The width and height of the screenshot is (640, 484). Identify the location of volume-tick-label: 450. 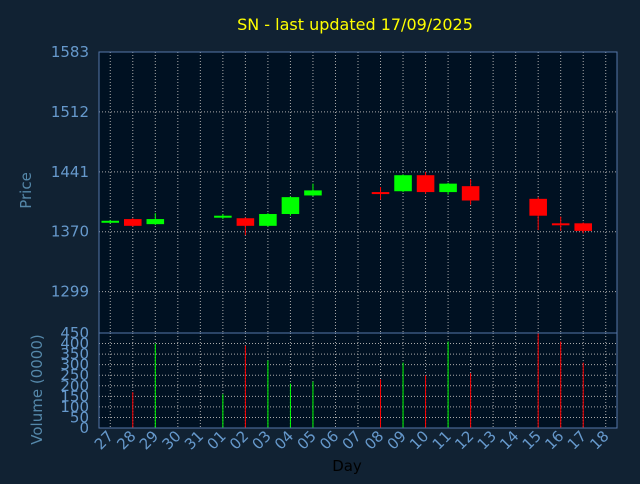
(74, 333).